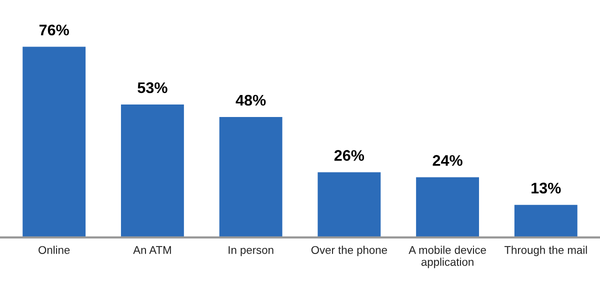  I want to click on x-tick-label: Over the phone, so click(349, 251).